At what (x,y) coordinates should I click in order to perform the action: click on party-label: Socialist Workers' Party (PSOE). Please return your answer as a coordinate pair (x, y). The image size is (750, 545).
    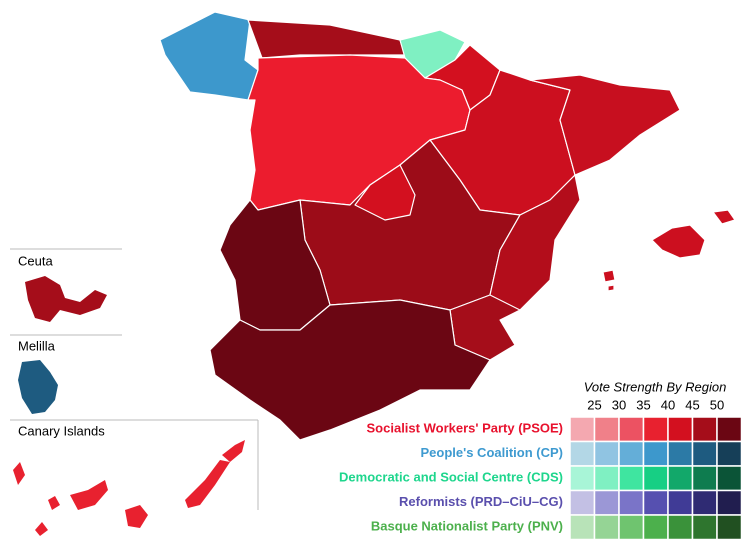
    Looking at the image, I should click on (465, 428).